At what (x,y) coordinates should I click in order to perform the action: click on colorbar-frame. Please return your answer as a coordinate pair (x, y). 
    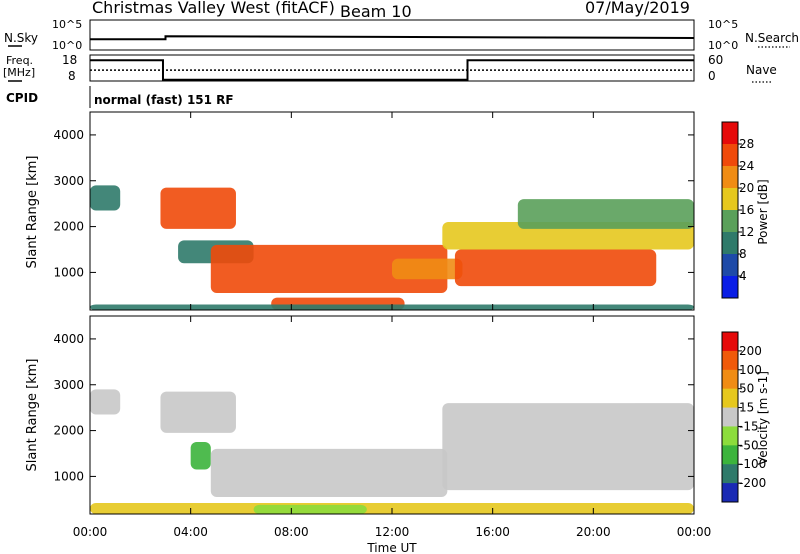
    Looking at the image, I should click on (730, 417).